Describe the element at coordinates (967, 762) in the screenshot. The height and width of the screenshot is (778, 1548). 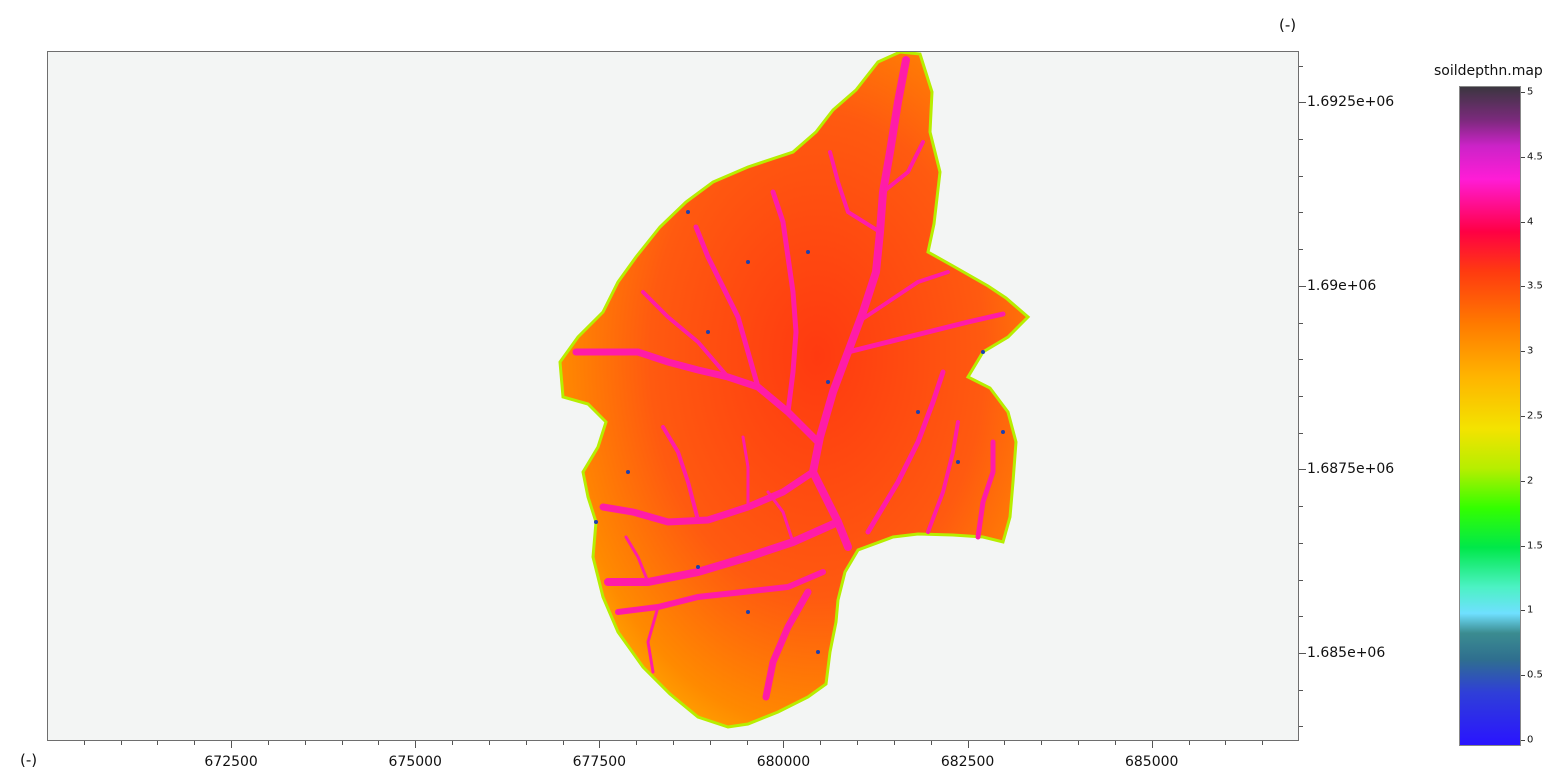
I see `x-tick-label: 682500` at that location.